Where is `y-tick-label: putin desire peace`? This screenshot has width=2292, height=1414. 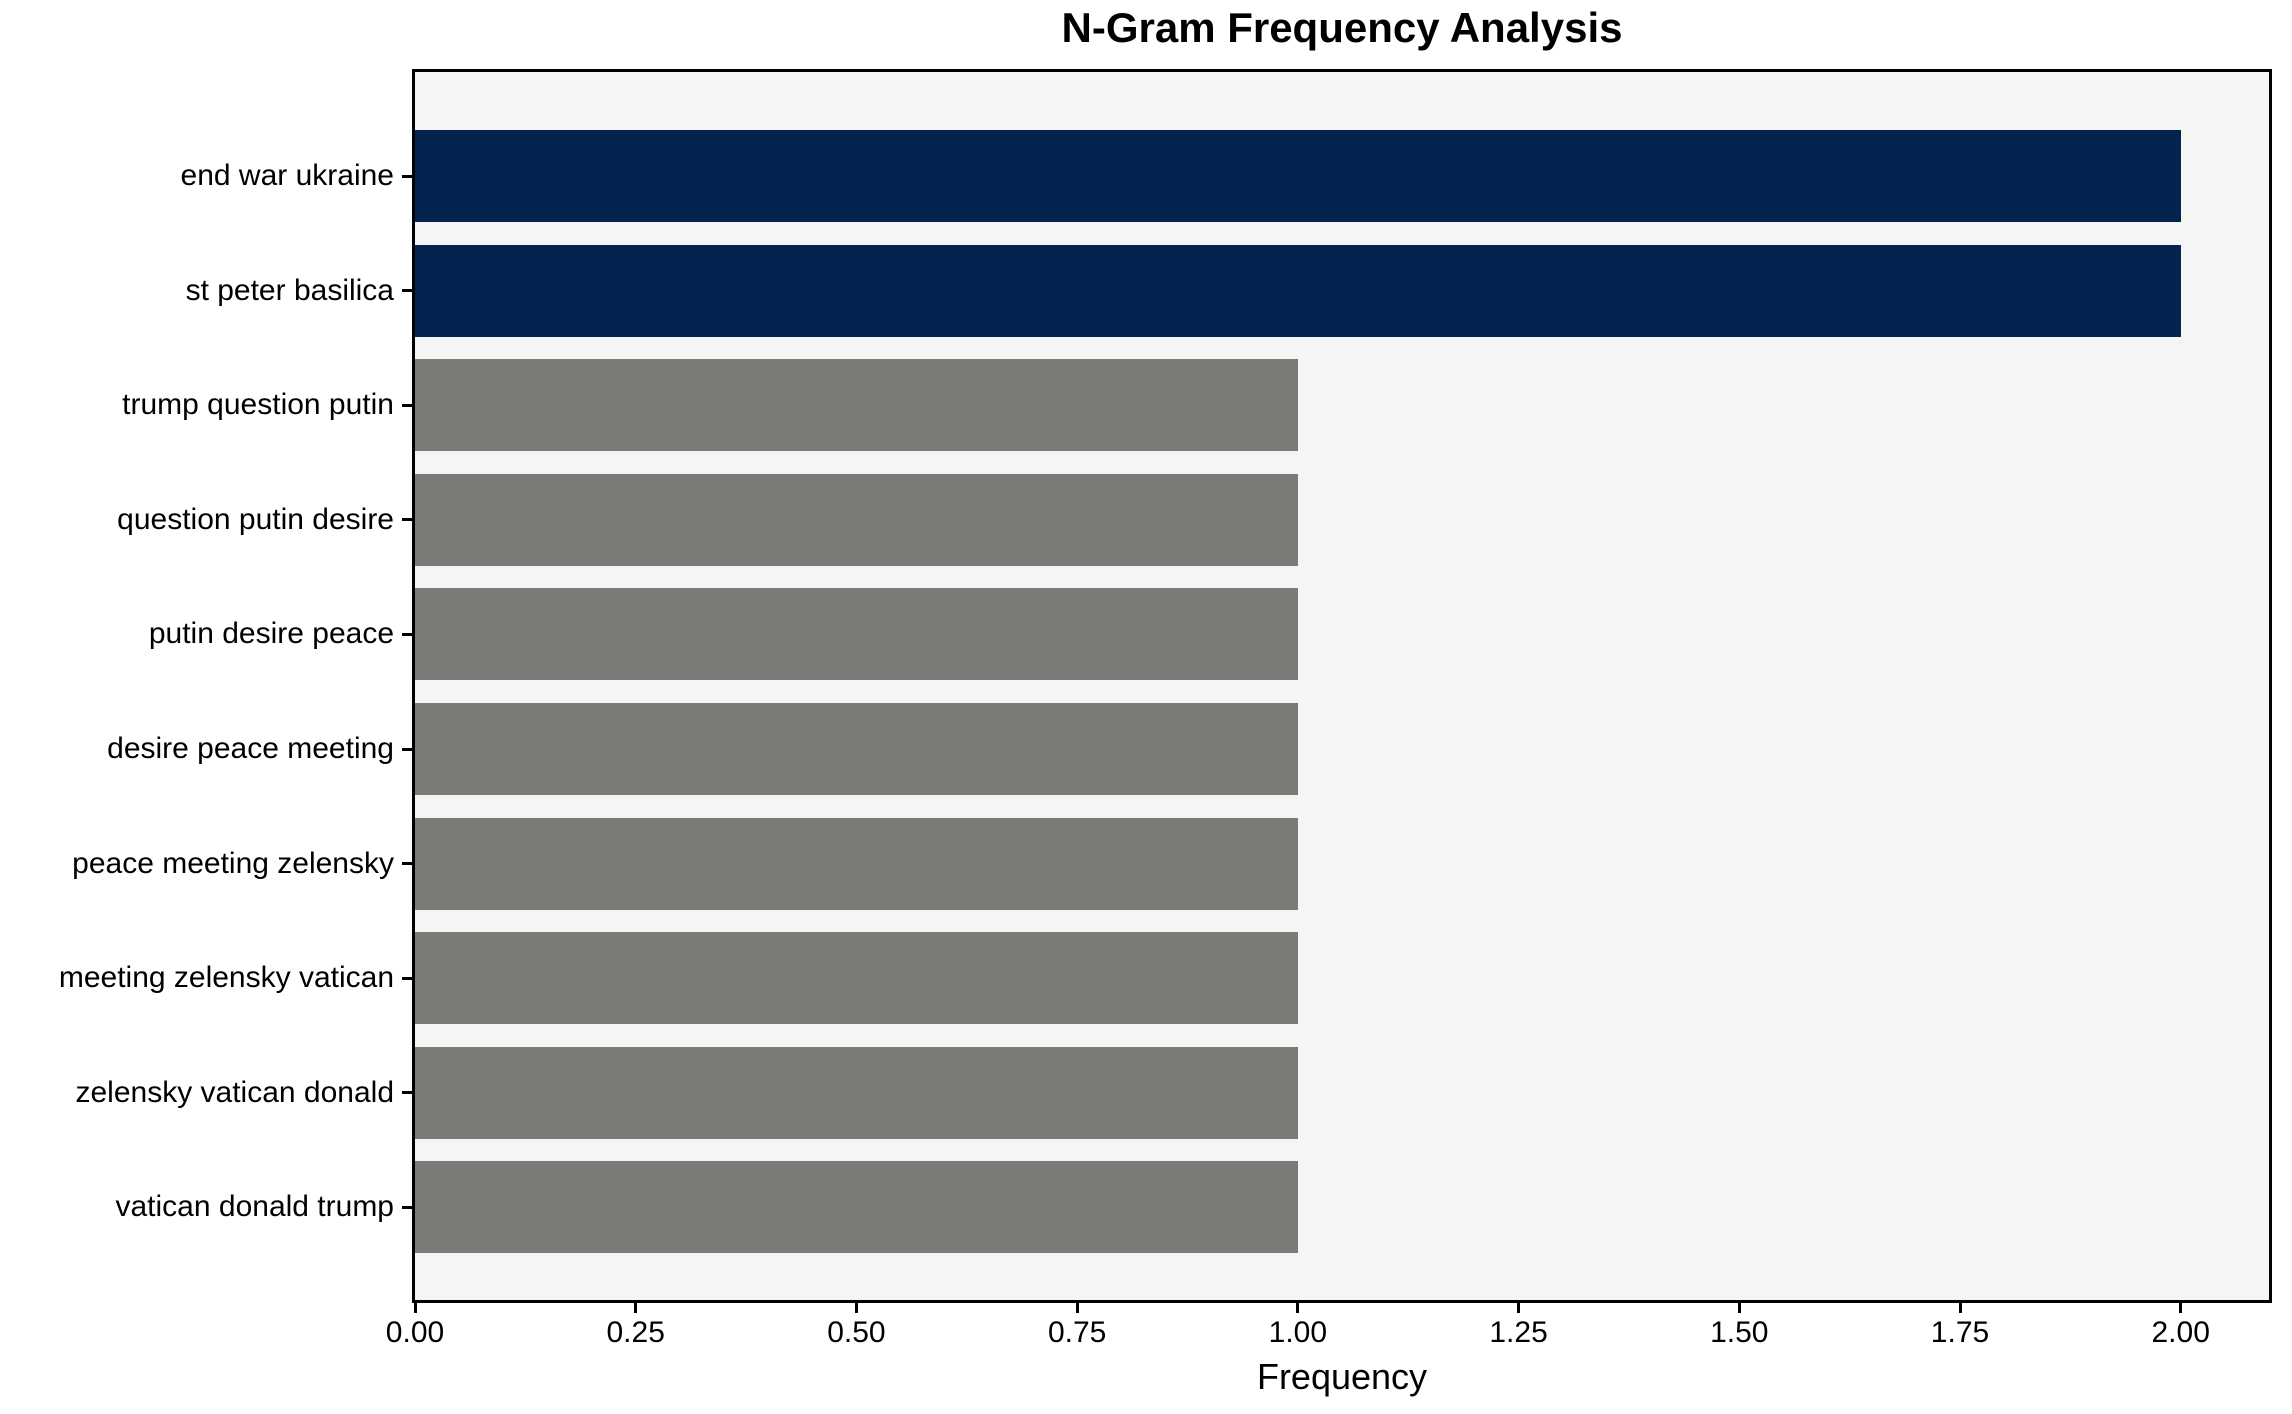
y-tick-label: putin desire peace is located at coordinates (271, 634).